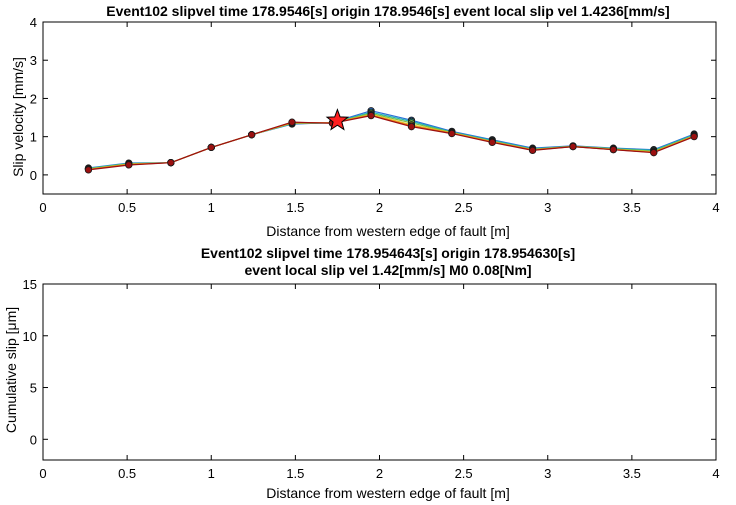  Describe the element at coordinates (464, 473) in the screenshot. I see `bottom-x-tick-label: 2.5` at that location.